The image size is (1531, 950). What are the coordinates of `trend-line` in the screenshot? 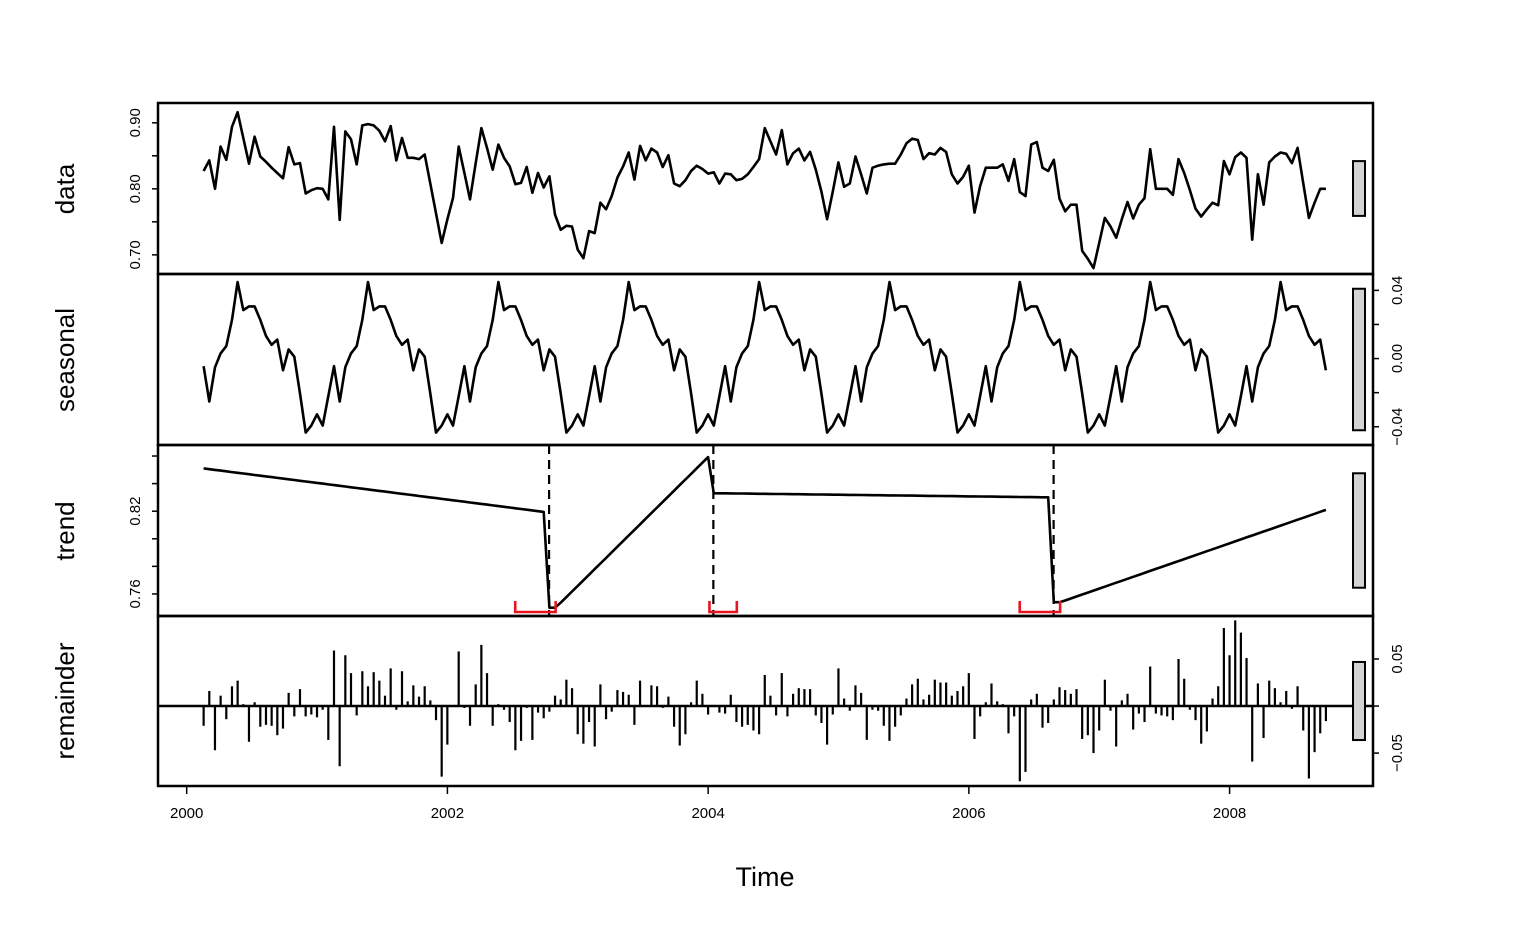 It's located at (765, 532).